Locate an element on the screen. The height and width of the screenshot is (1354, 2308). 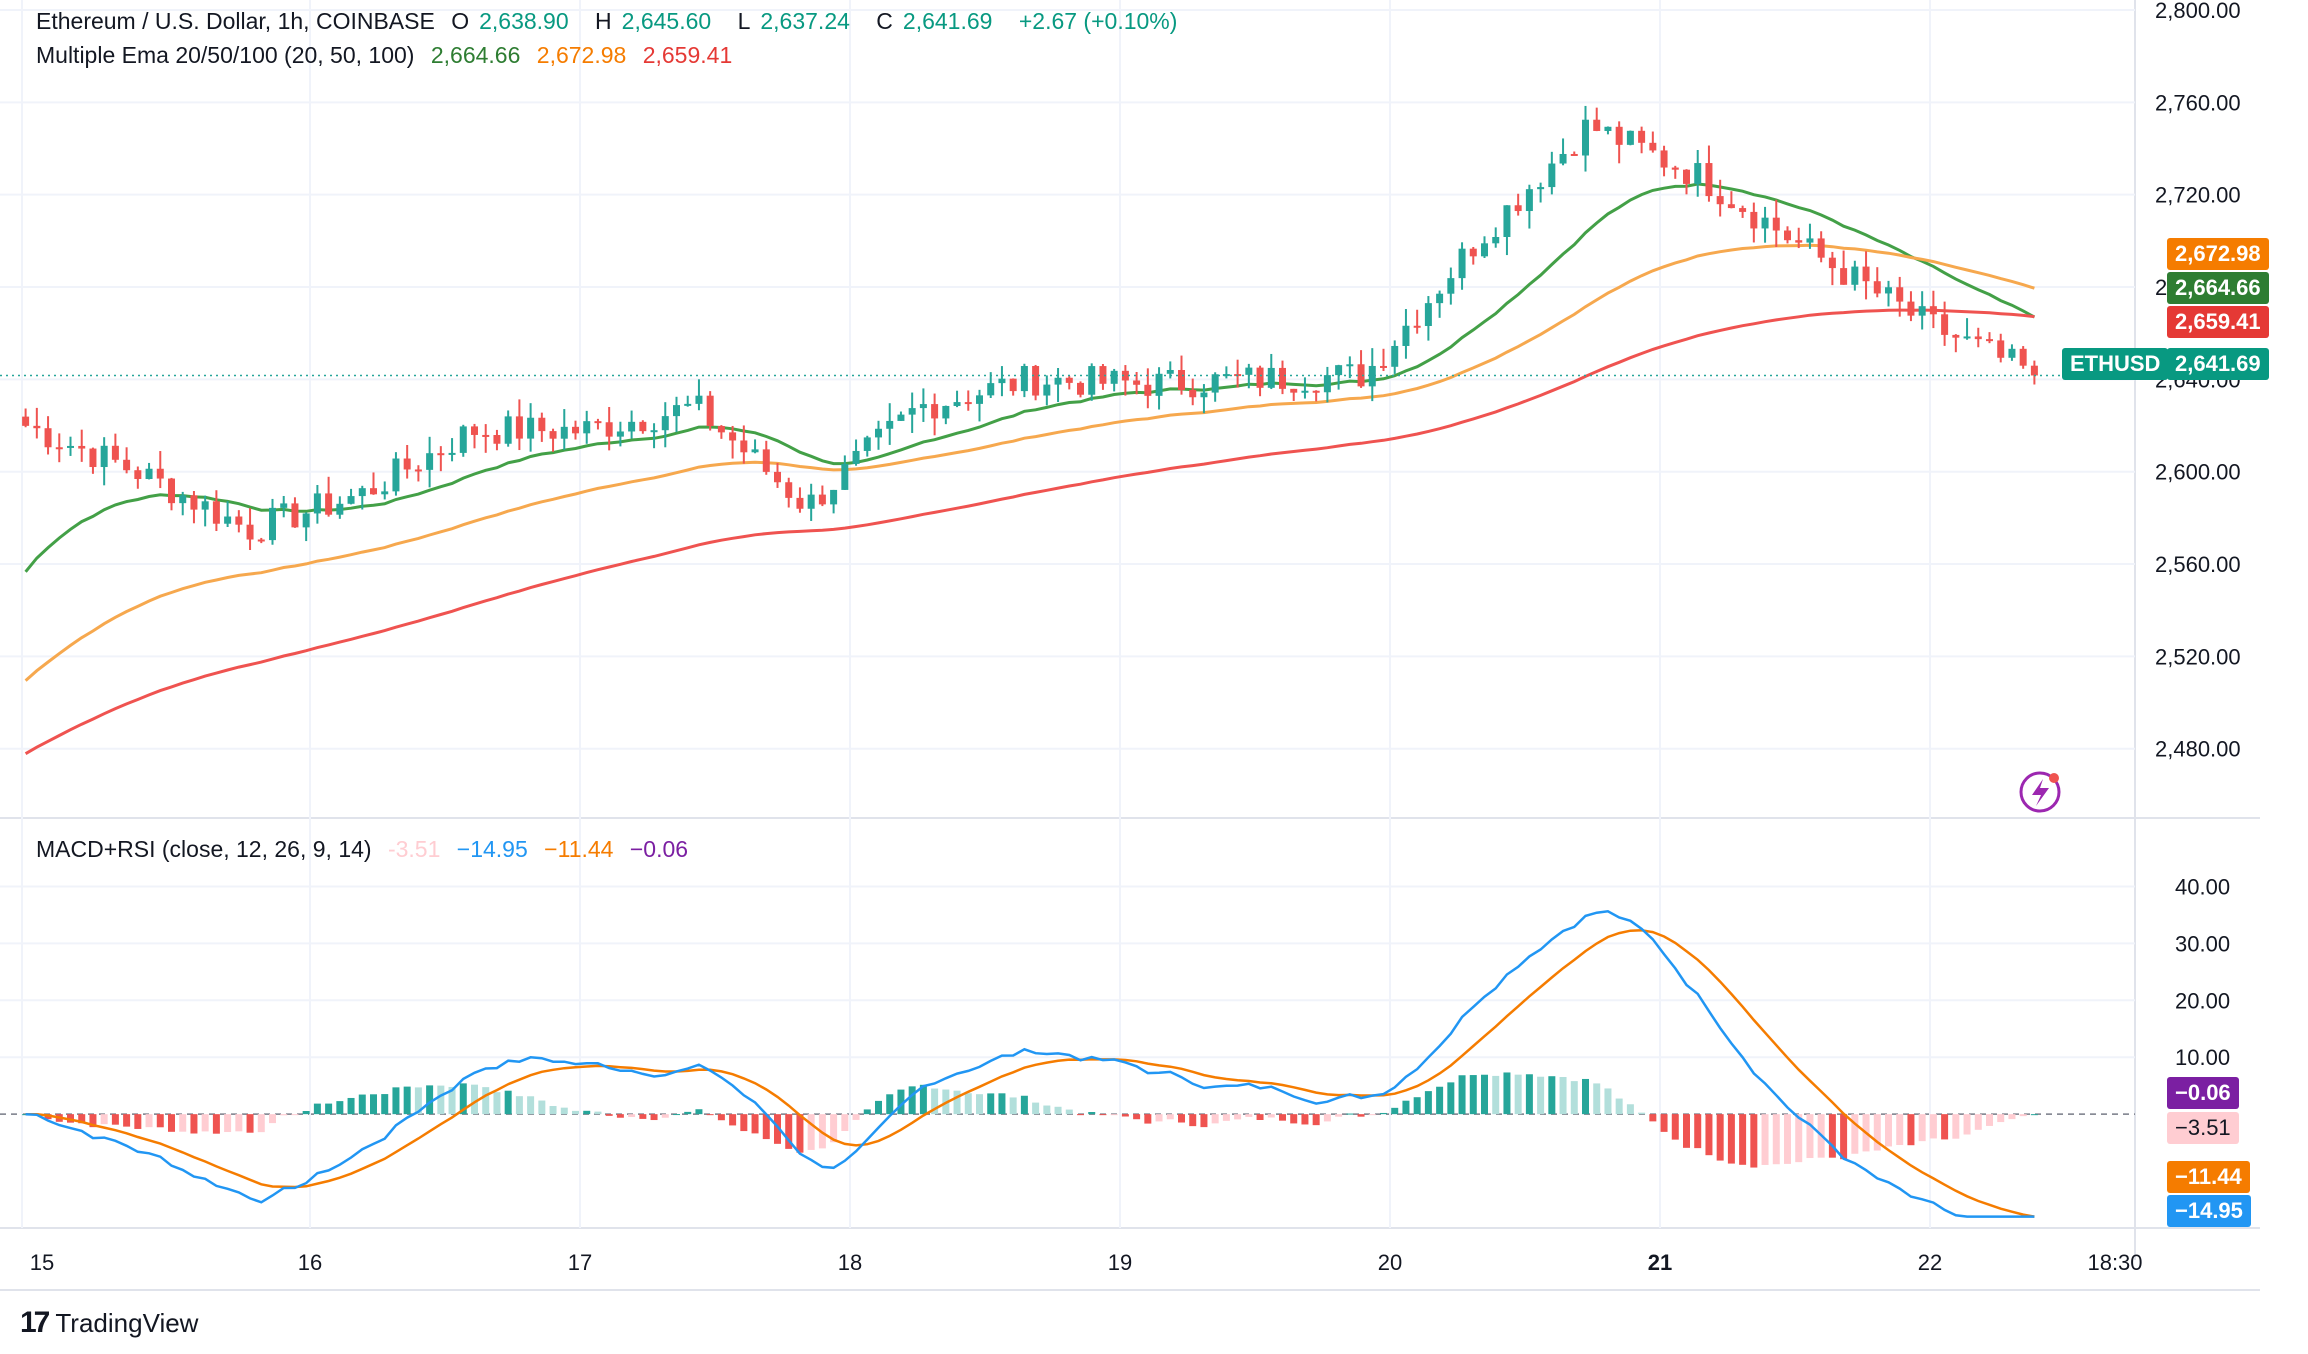
ema-title: Multiple Ema 20/50/100 (20, 50, 100) is located at coordinates (225, 55).